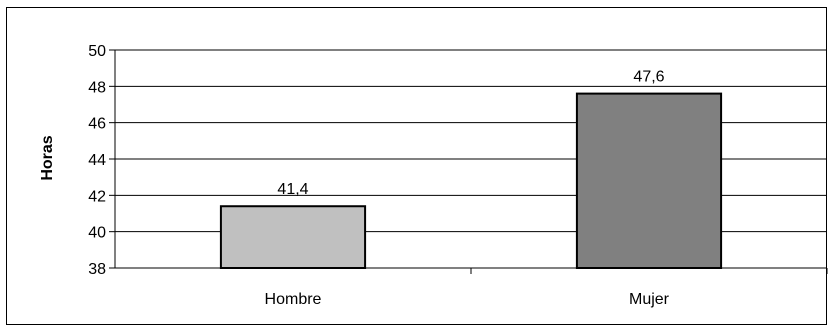 This screenshot has height=333, width=835. What do you see at coordinates (97, 87) in the screenshot?
I see `y-tick-label: 48` at bounding box center [97, 87].